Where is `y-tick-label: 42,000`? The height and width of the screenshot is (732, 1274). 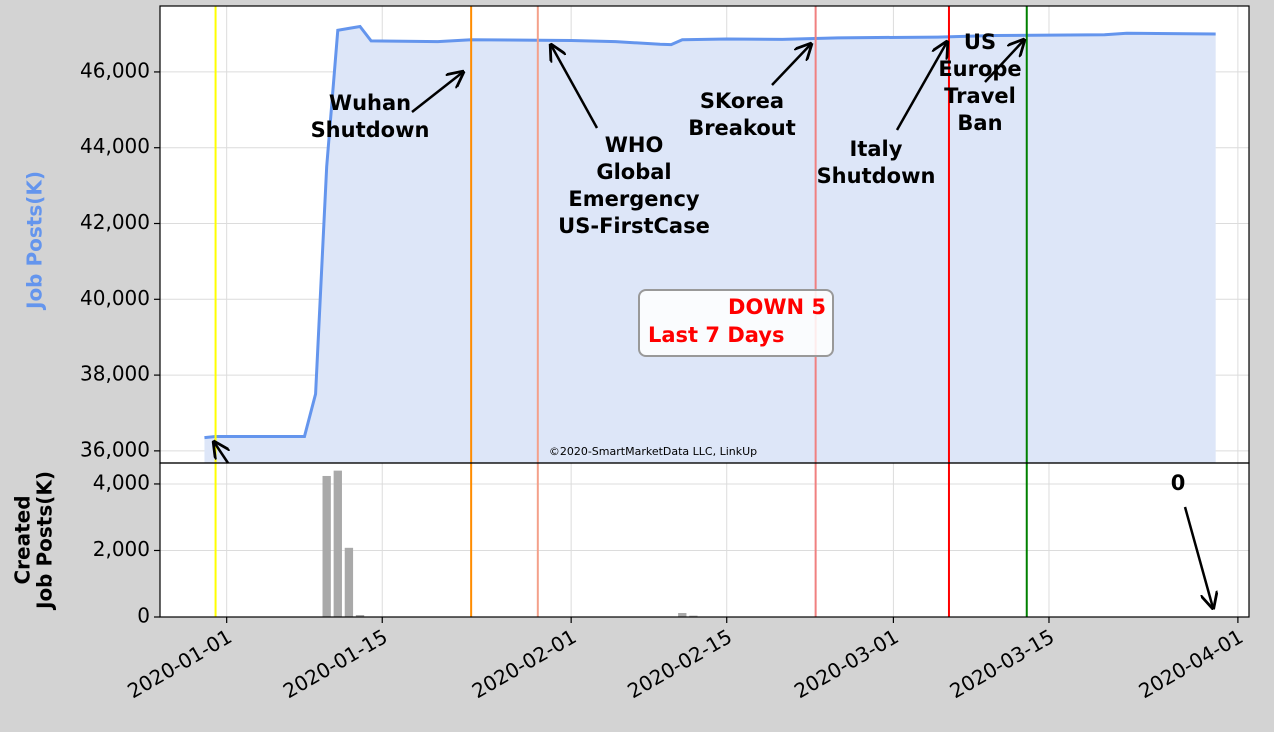
y-tick-label: 42,000 is located at coordinates (115, 222).